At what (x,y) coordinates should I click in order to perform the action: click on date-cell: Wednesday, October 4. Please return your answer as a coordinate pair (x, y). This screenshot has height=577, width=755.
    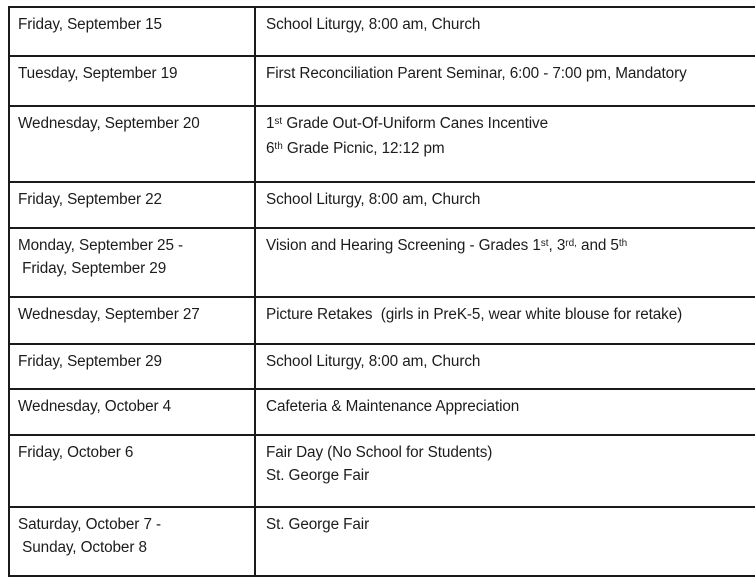
    Looking at the image, I should click on (132, 412).